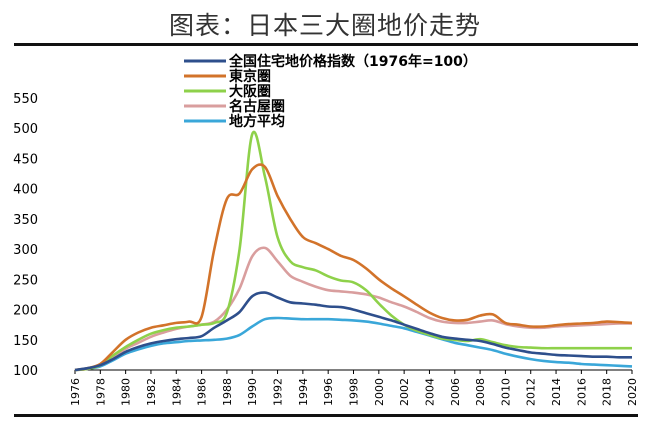 Image resolution: width=650 pixels, height=422 pixels. I want to click on y-tick-label: 550, so click(25, 99).